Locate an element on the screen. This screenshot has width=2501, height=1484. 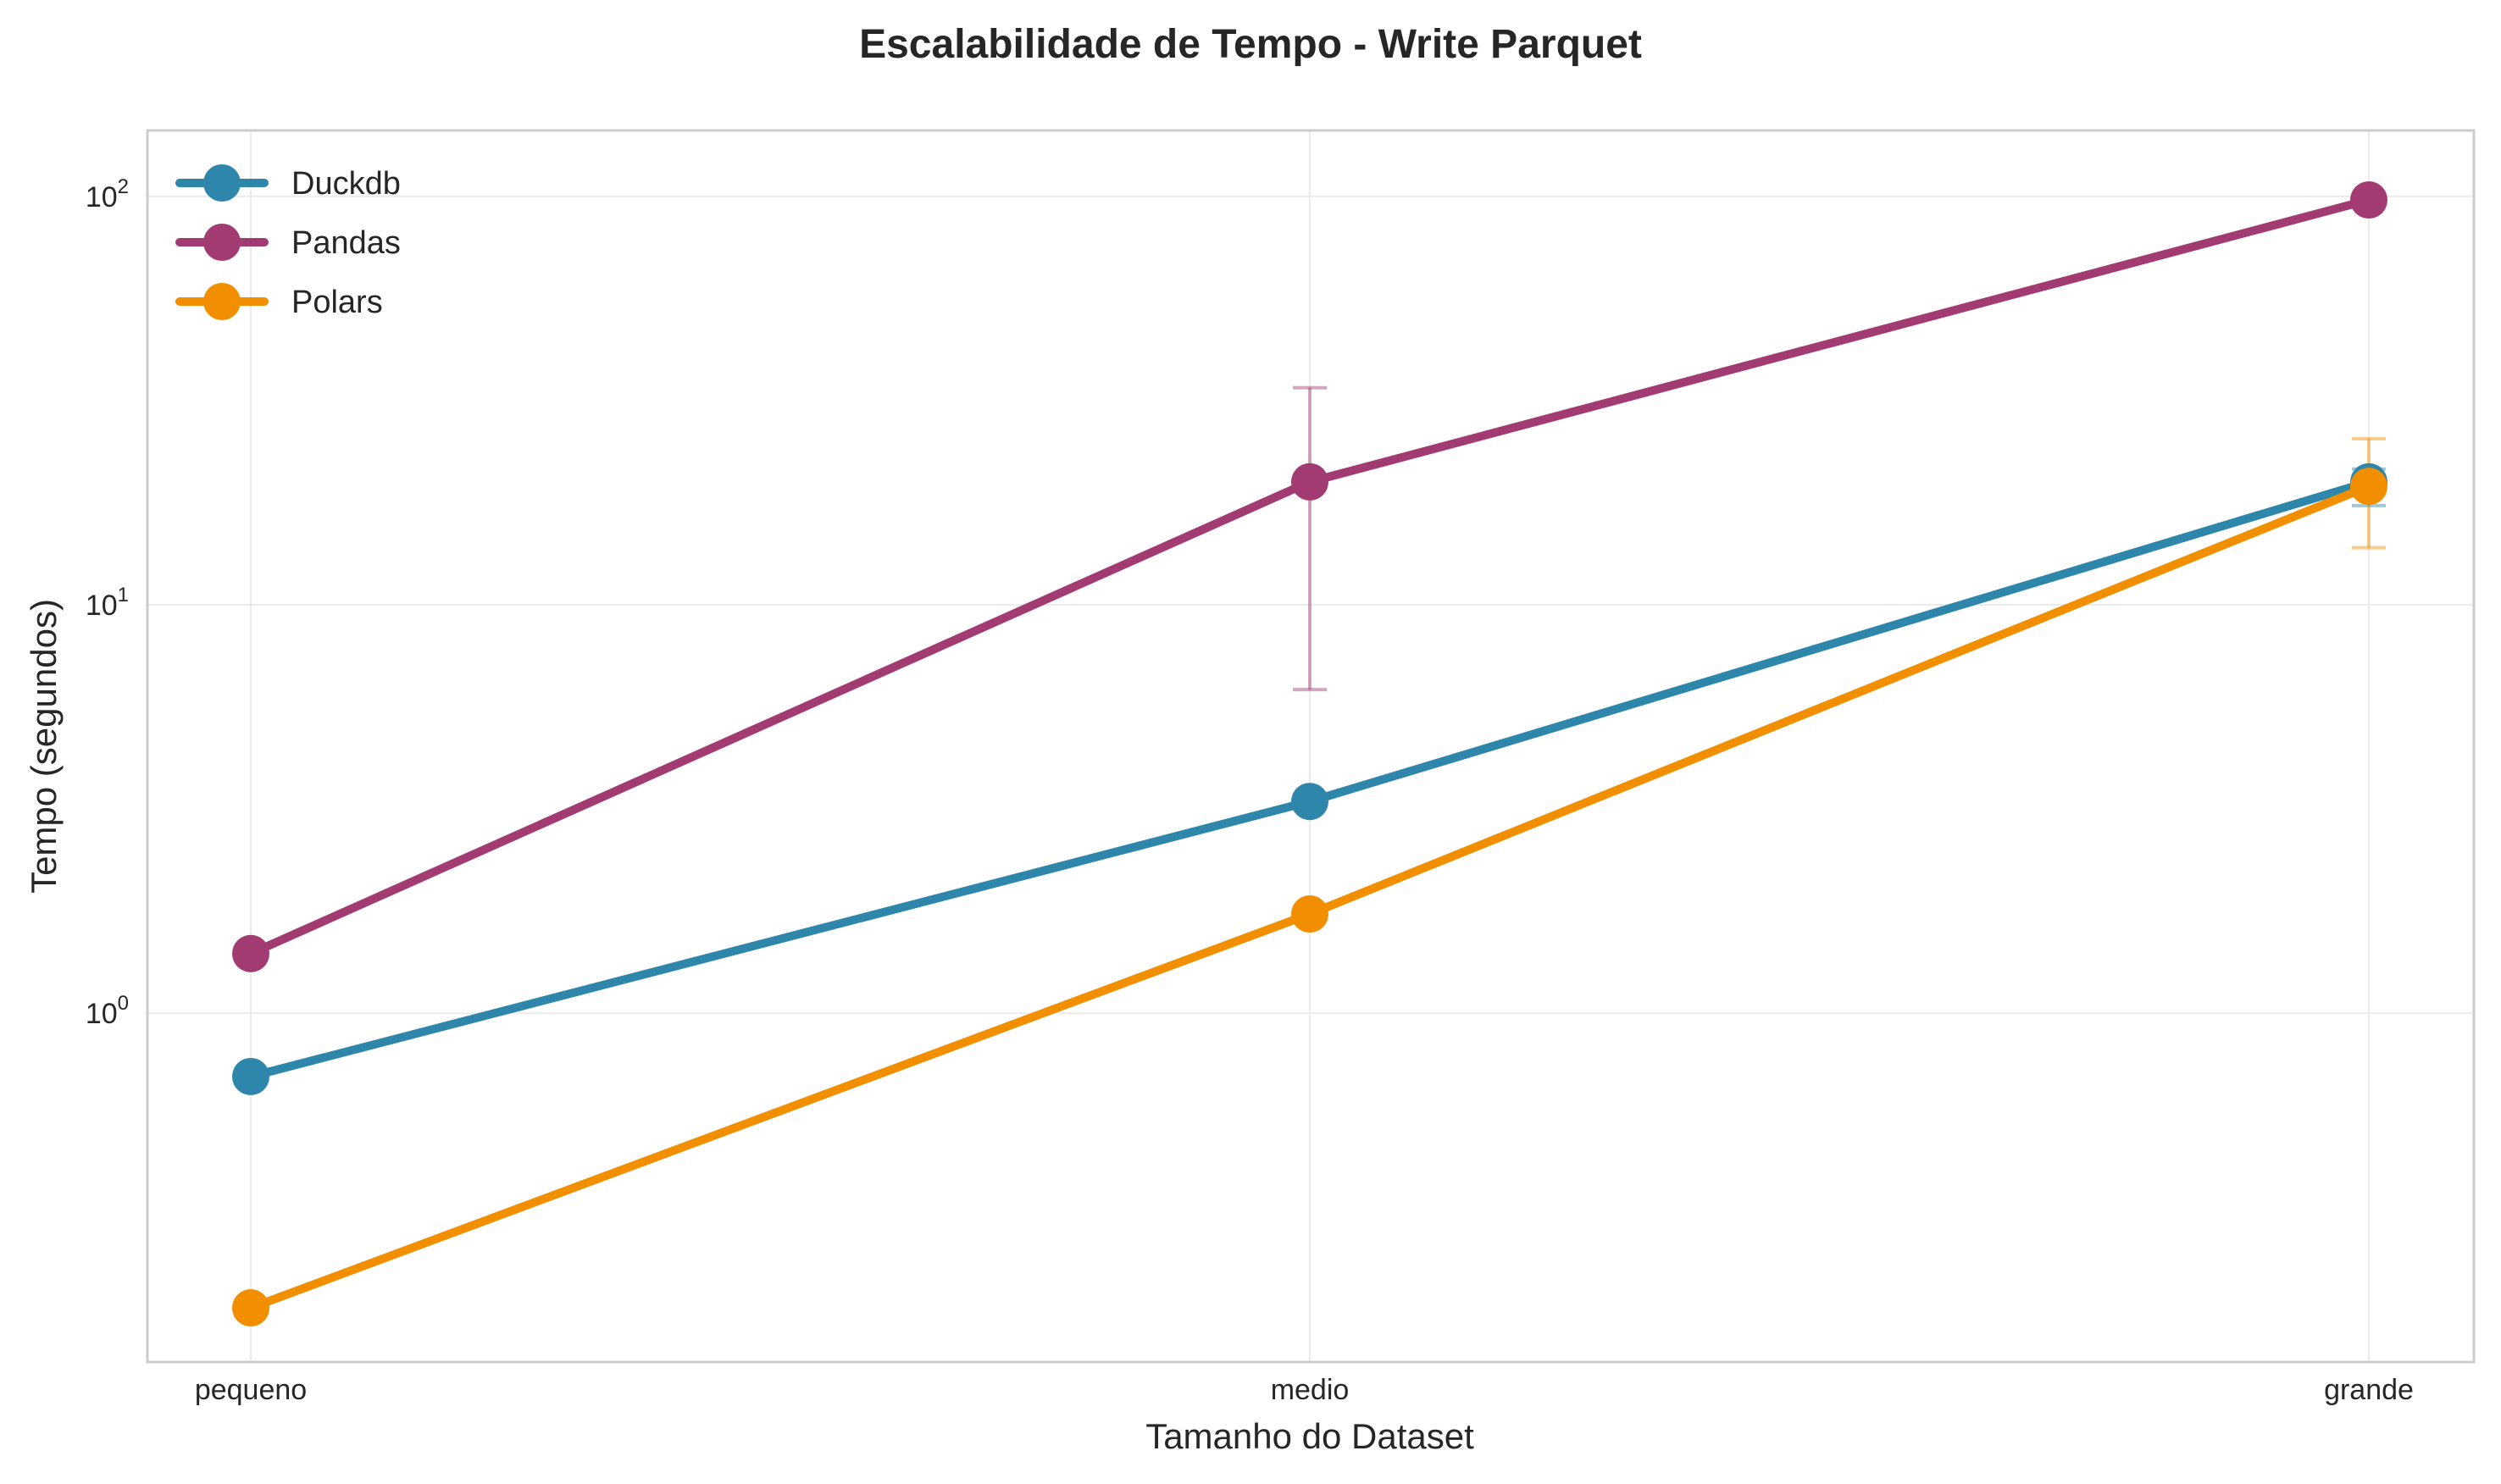
error-bar-pandas is located at coordinates (1310, 538).